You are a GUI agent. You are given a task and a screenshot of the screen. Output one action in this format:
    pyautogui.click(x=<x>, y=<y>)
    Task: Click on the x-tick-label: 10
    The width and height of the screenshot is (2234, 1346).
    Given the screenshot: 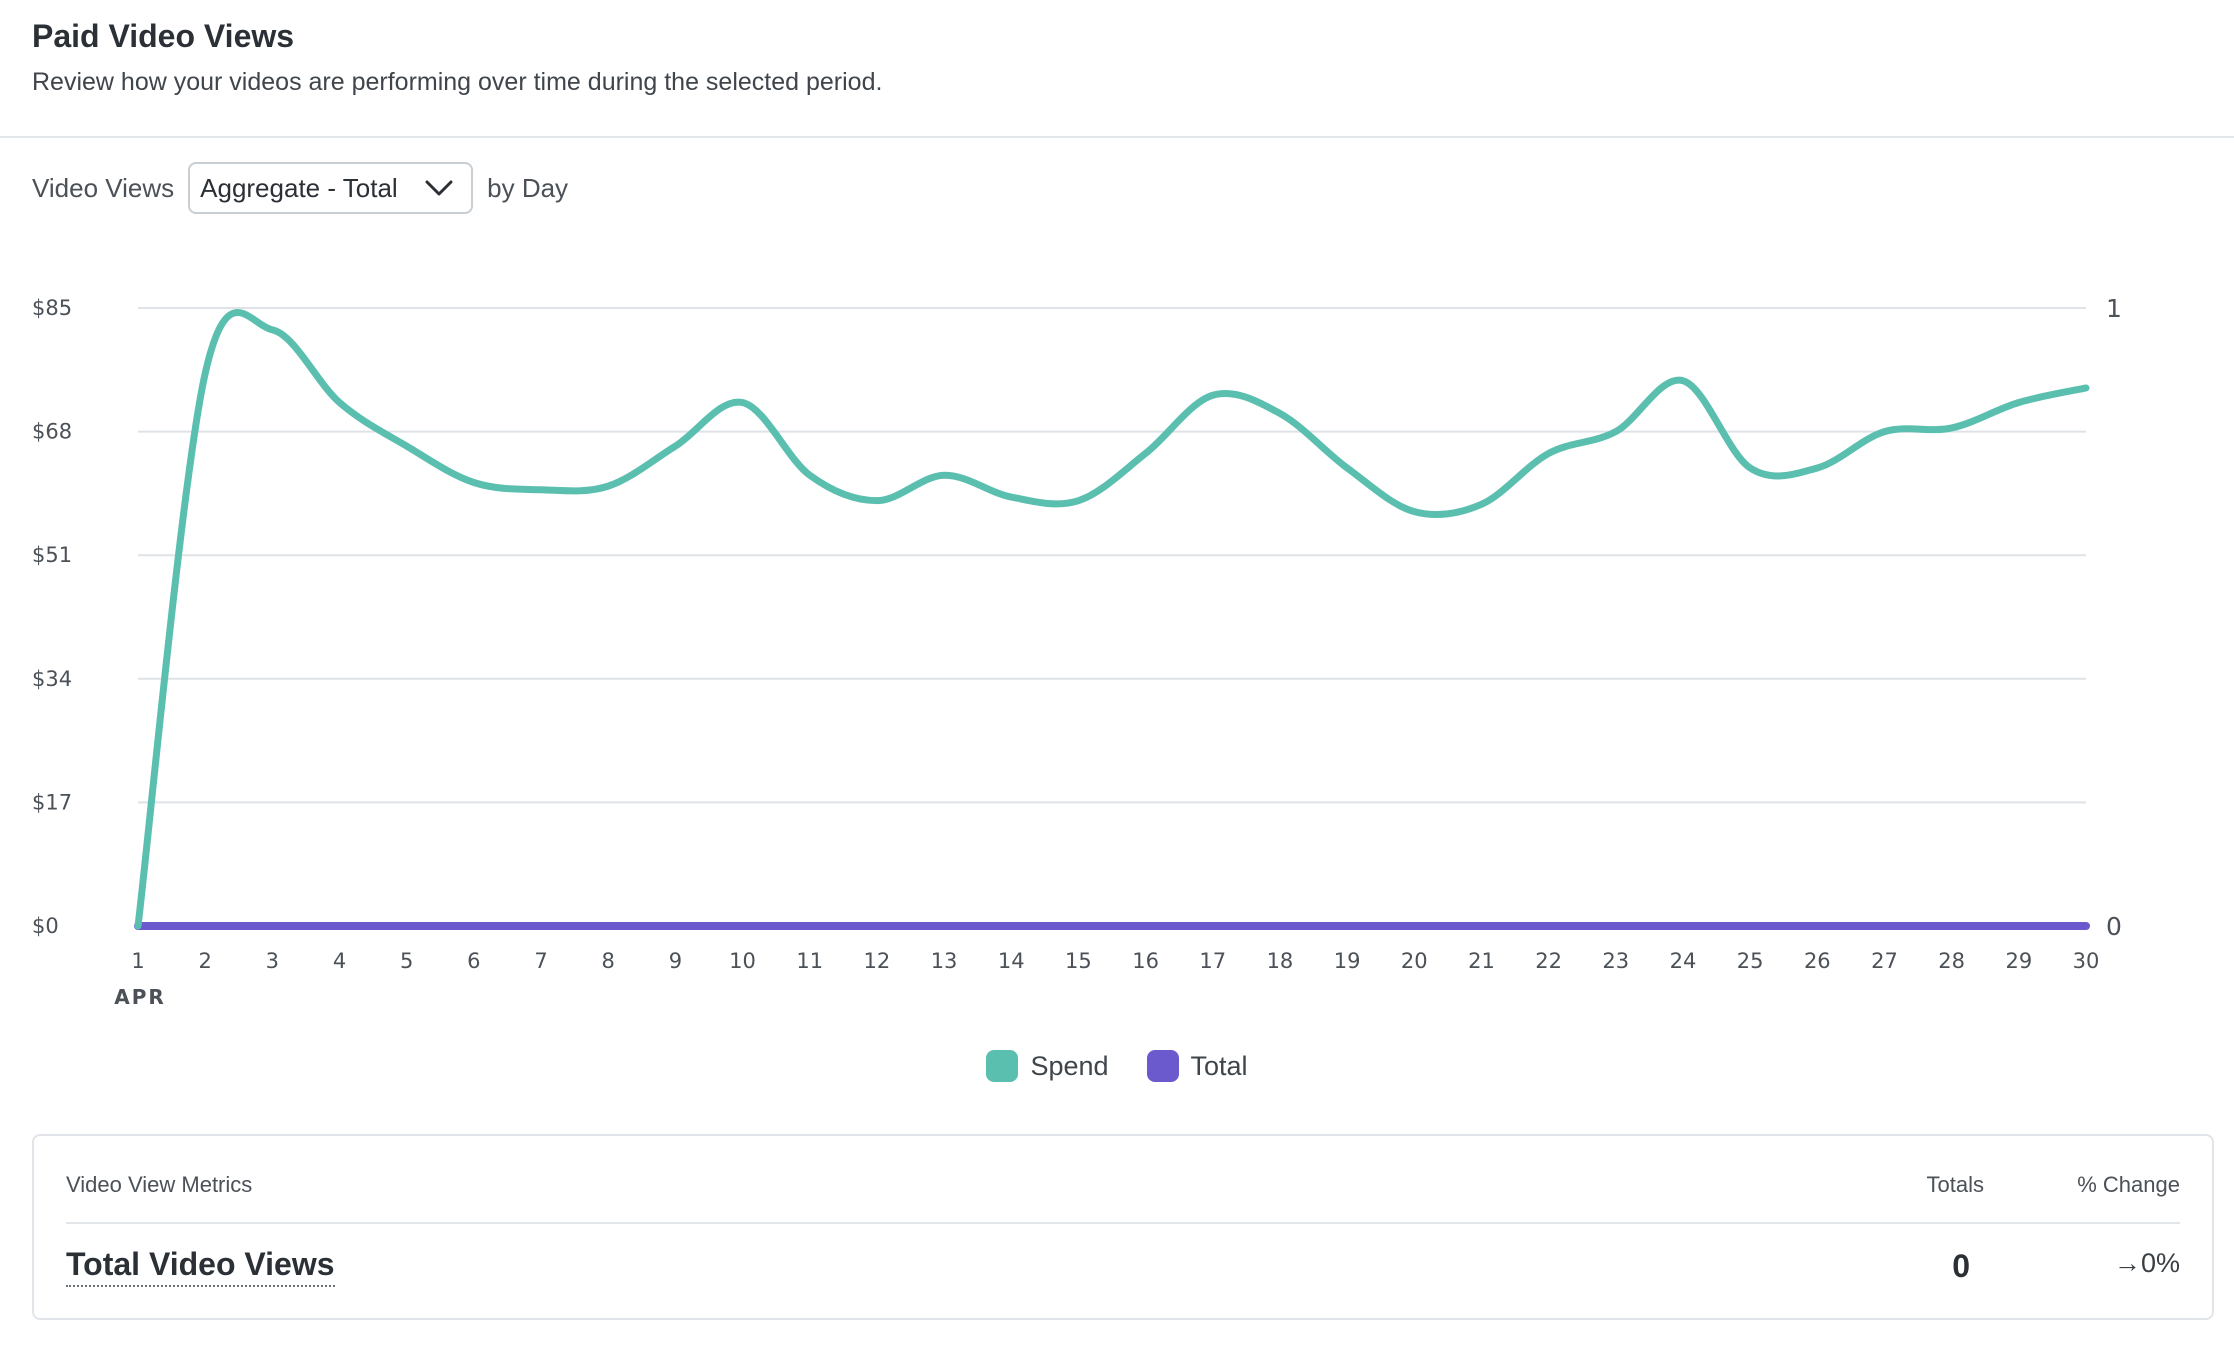 What is the action you would take?
    pyautogui.click(x=742, y=961)
    